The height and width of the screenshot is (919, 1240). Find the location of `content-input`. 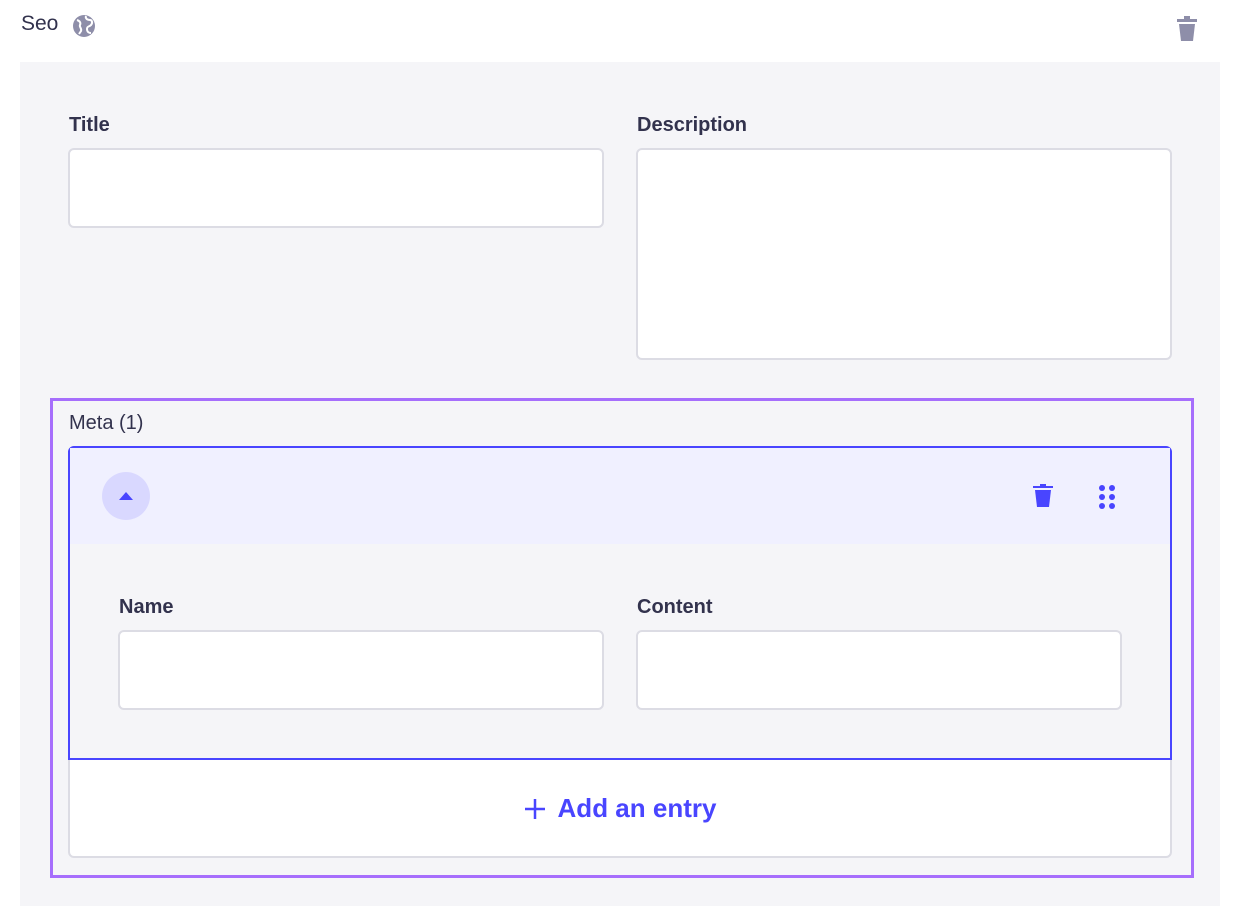

content-input is located at coordinates (879, 670).